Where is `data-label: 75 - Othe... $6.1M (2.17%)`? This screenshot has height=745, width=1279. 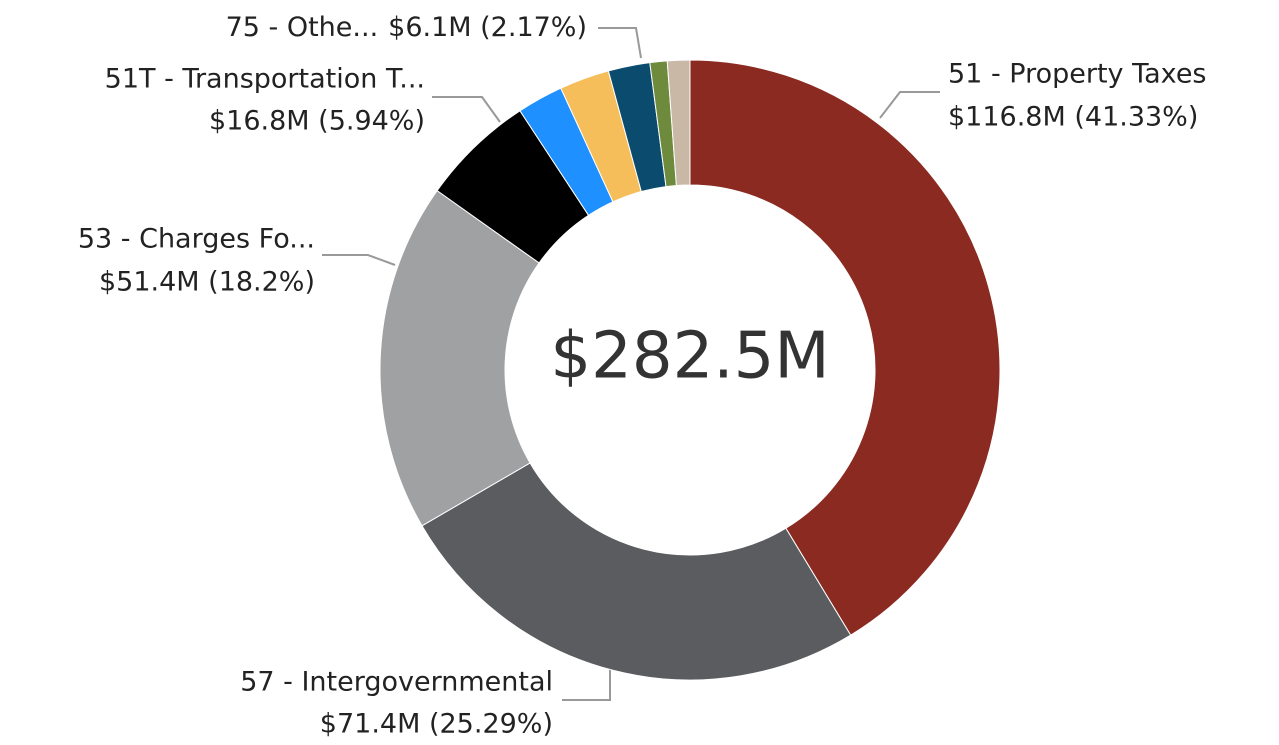
data-label: 75 - Othe... $6.1M (2.17%) is located at coordinates (406, 27).